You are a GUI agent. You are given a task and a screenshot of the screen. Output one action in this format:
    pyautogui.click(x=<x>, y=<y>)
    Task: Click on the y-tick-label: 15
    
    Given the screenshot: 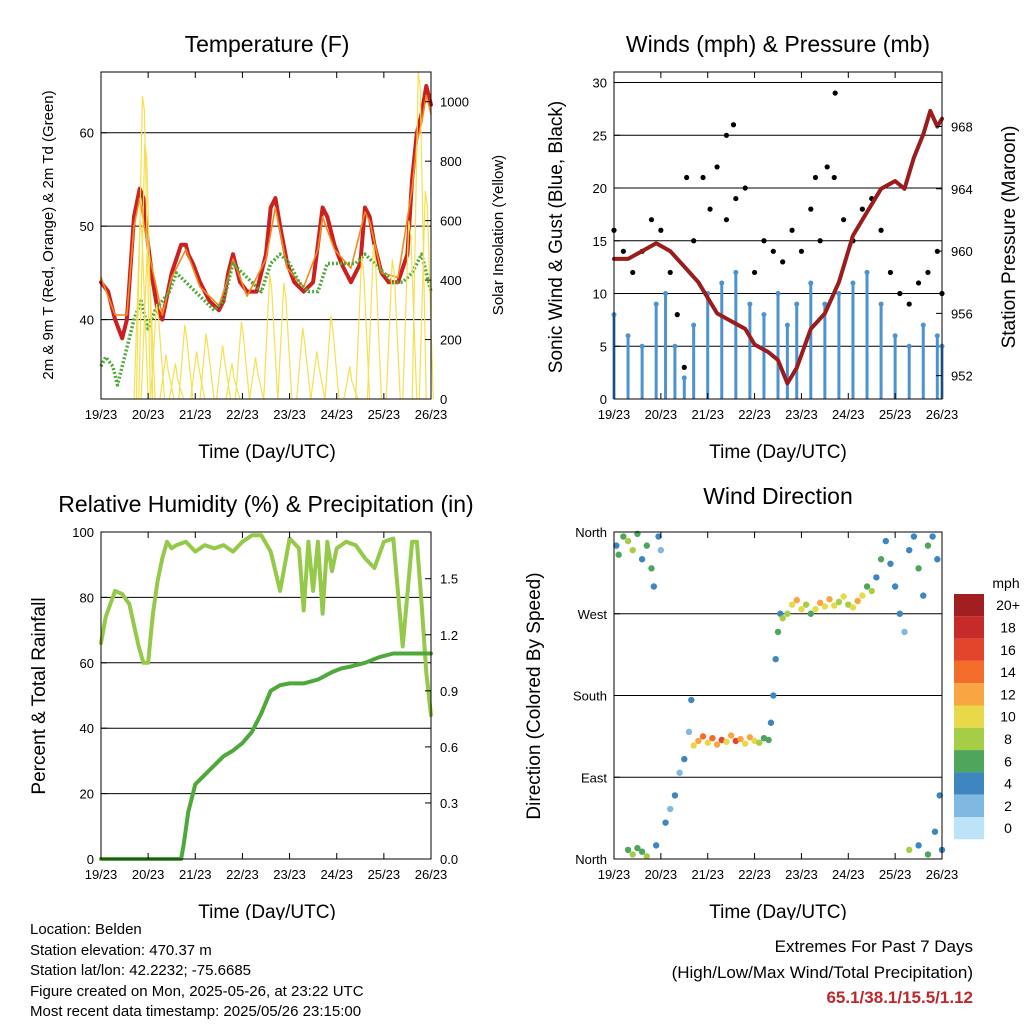 What is the action you would take?
    pyautogui.click(x=600, y=241)
    